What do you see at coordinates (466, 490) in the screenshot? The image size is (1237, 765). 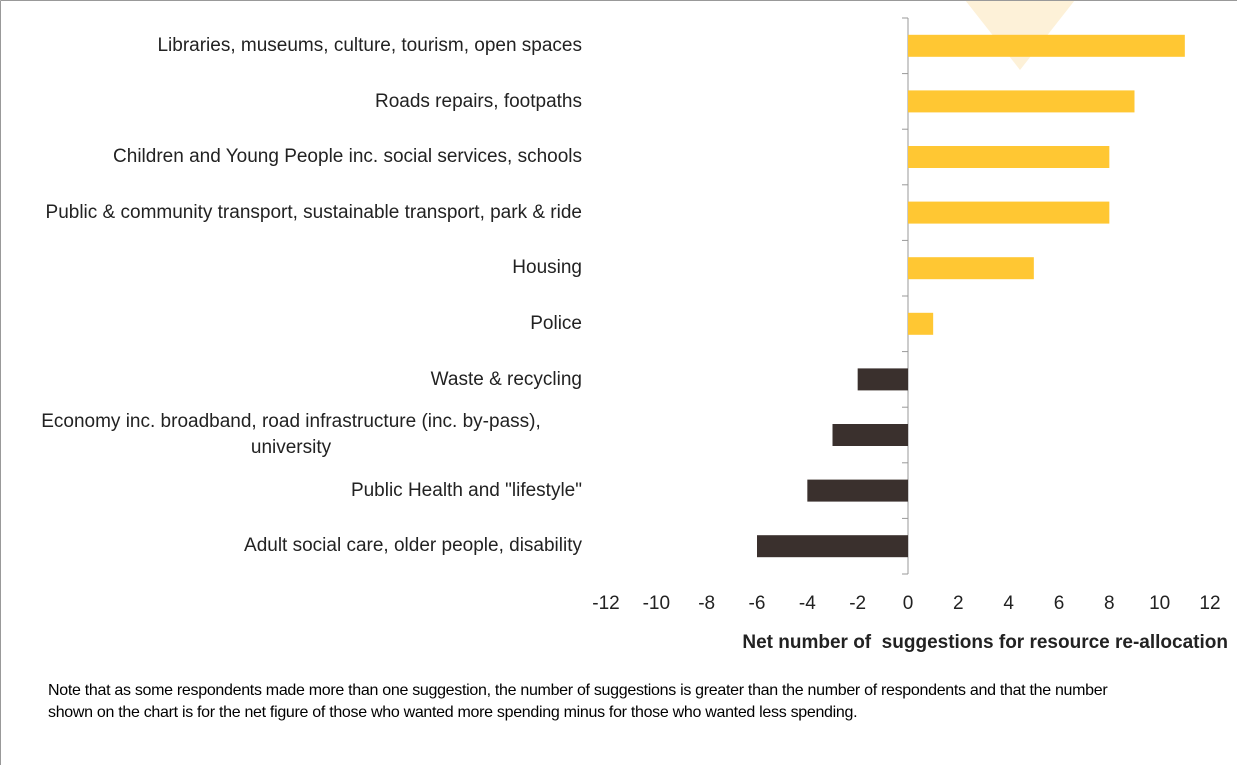 I see `category-label: Public Health and "lifestyle"` at bounding box center [466, 490].